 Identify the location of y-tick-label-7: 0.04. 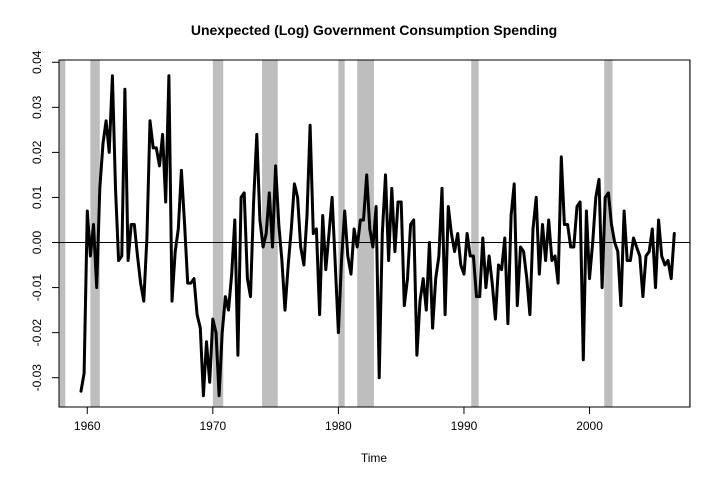
(37, 62).